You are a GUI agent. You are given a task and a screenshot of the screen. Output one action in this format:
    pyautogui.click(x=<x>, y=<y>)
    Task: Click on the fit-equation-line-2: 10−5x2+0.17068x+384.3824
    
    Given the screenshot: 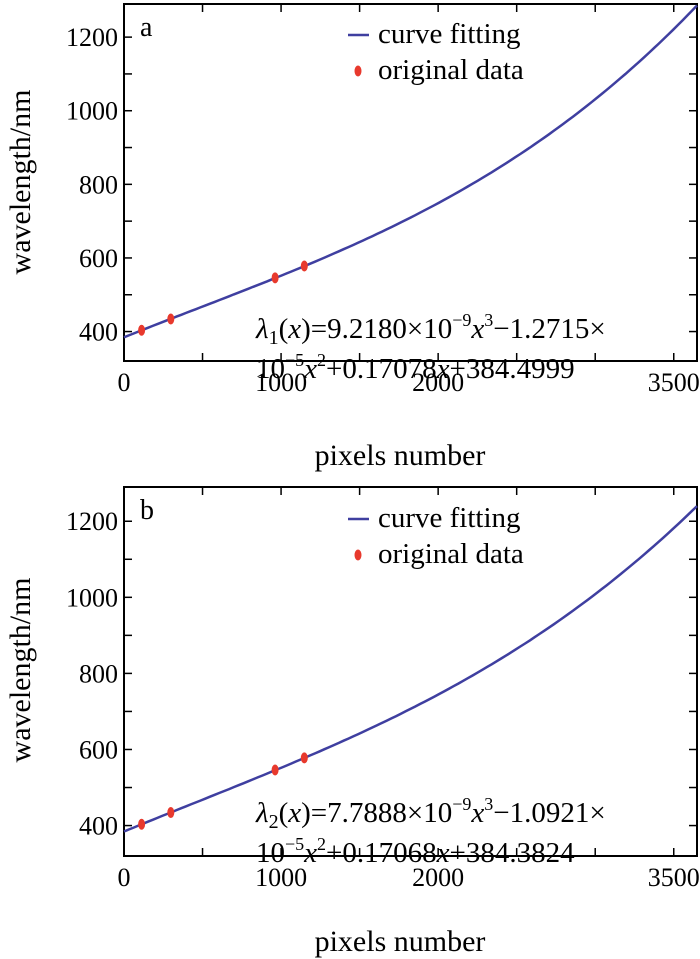 What is the action you would take?
    pyautogui.click(x=415, y=851)
    